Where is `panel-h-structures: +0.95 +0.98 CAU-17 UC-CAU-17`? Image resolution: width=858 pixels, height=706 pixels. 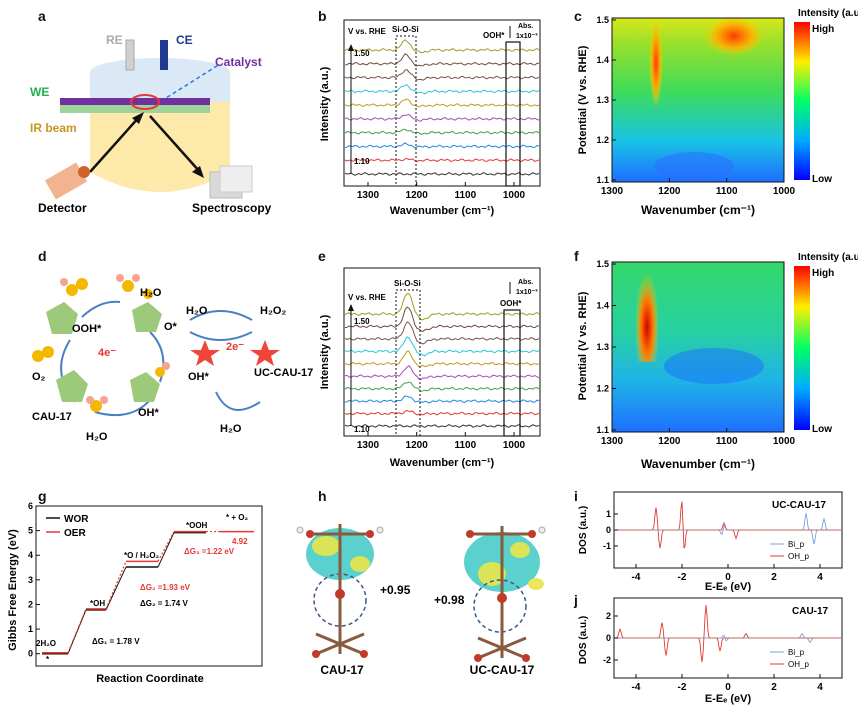 panel-h-structures: +0.95 +0.98 CAU-17 UC-CAU-17 is located at coordinates (421, 600).